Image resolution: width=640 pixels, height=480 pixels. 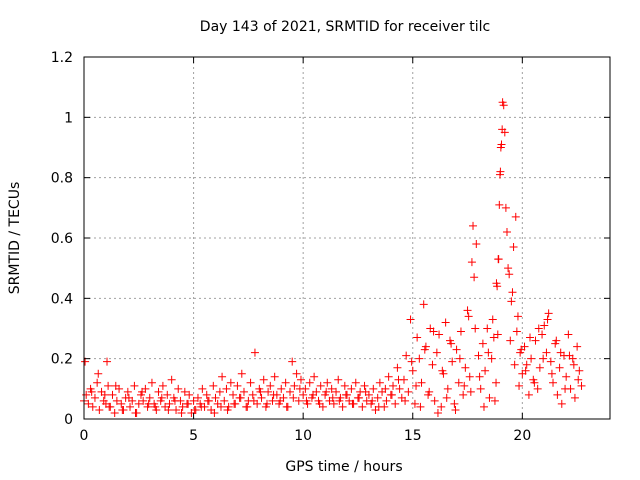 What do you see at coordinates (62, 360) in the screenshot?
I see `y-tick-label: 0.2` at bounding box center [62, 360].